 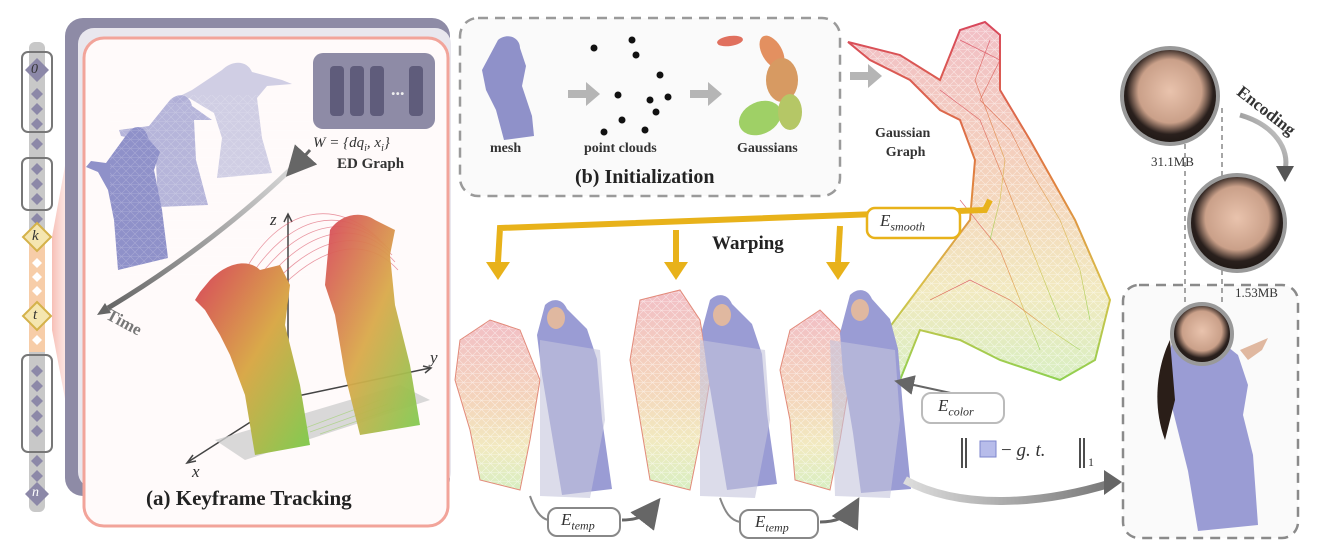 I want to click on timeline, so click(x=37, y=277).